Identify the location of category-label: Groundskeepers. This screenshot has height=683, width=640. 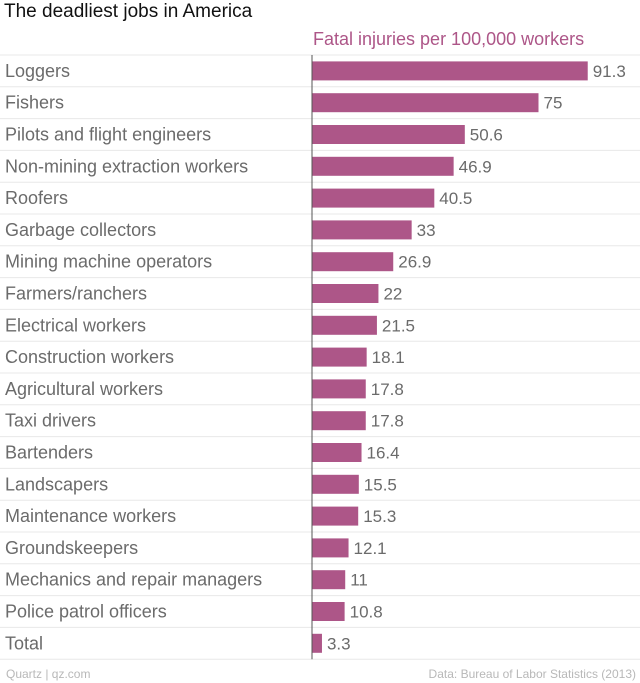
(71, 548).